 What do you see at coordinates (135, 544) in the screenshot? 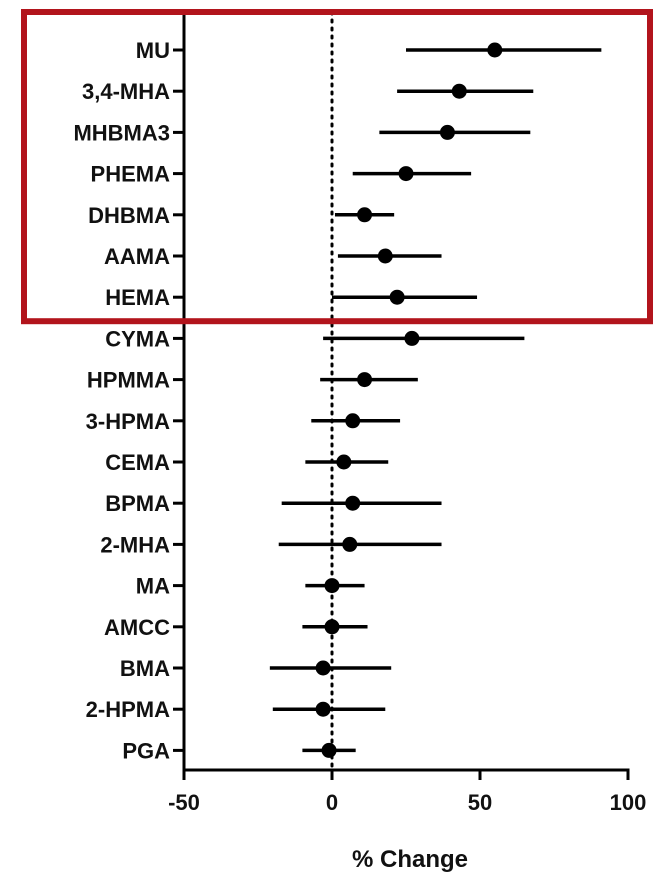
I see `category-label: 2-MHA` at bounding box center [135, 544].